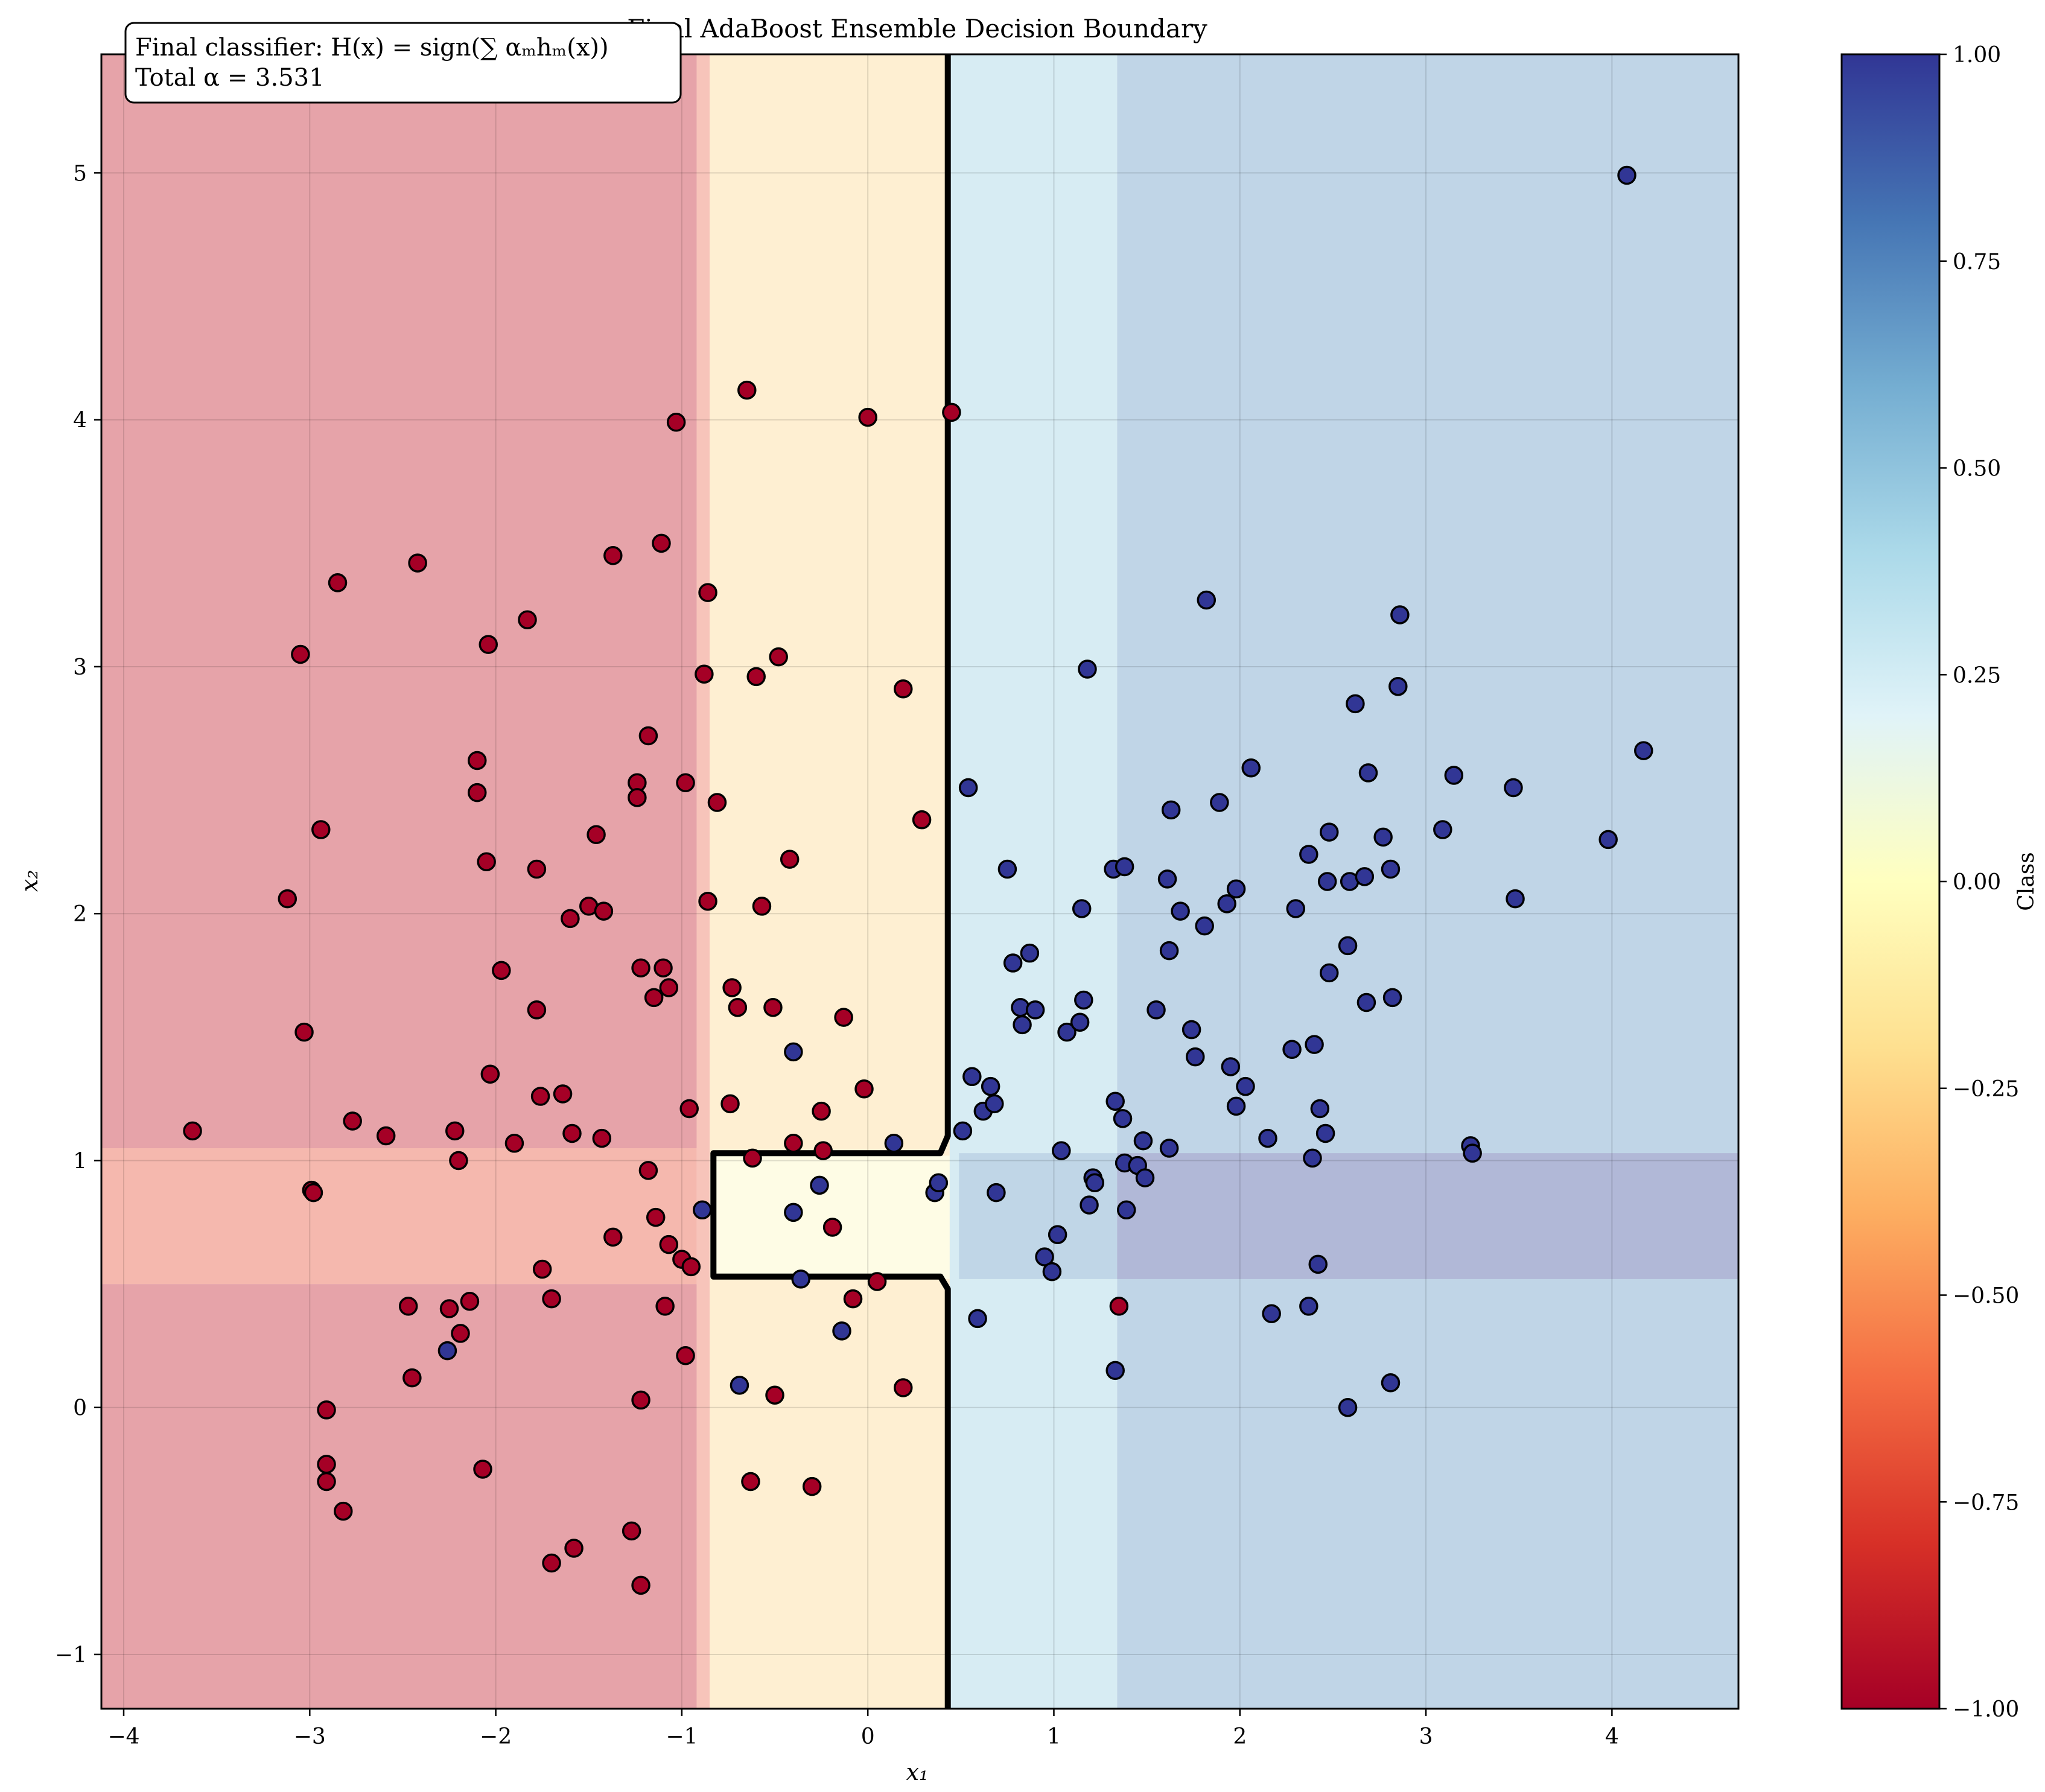 The image size is (2045, 1792). Describe the element at coordinates (78, 914) in the screenshot. I see `y-axis-ticks: −1 0 1 2 3 4 5` at that location.